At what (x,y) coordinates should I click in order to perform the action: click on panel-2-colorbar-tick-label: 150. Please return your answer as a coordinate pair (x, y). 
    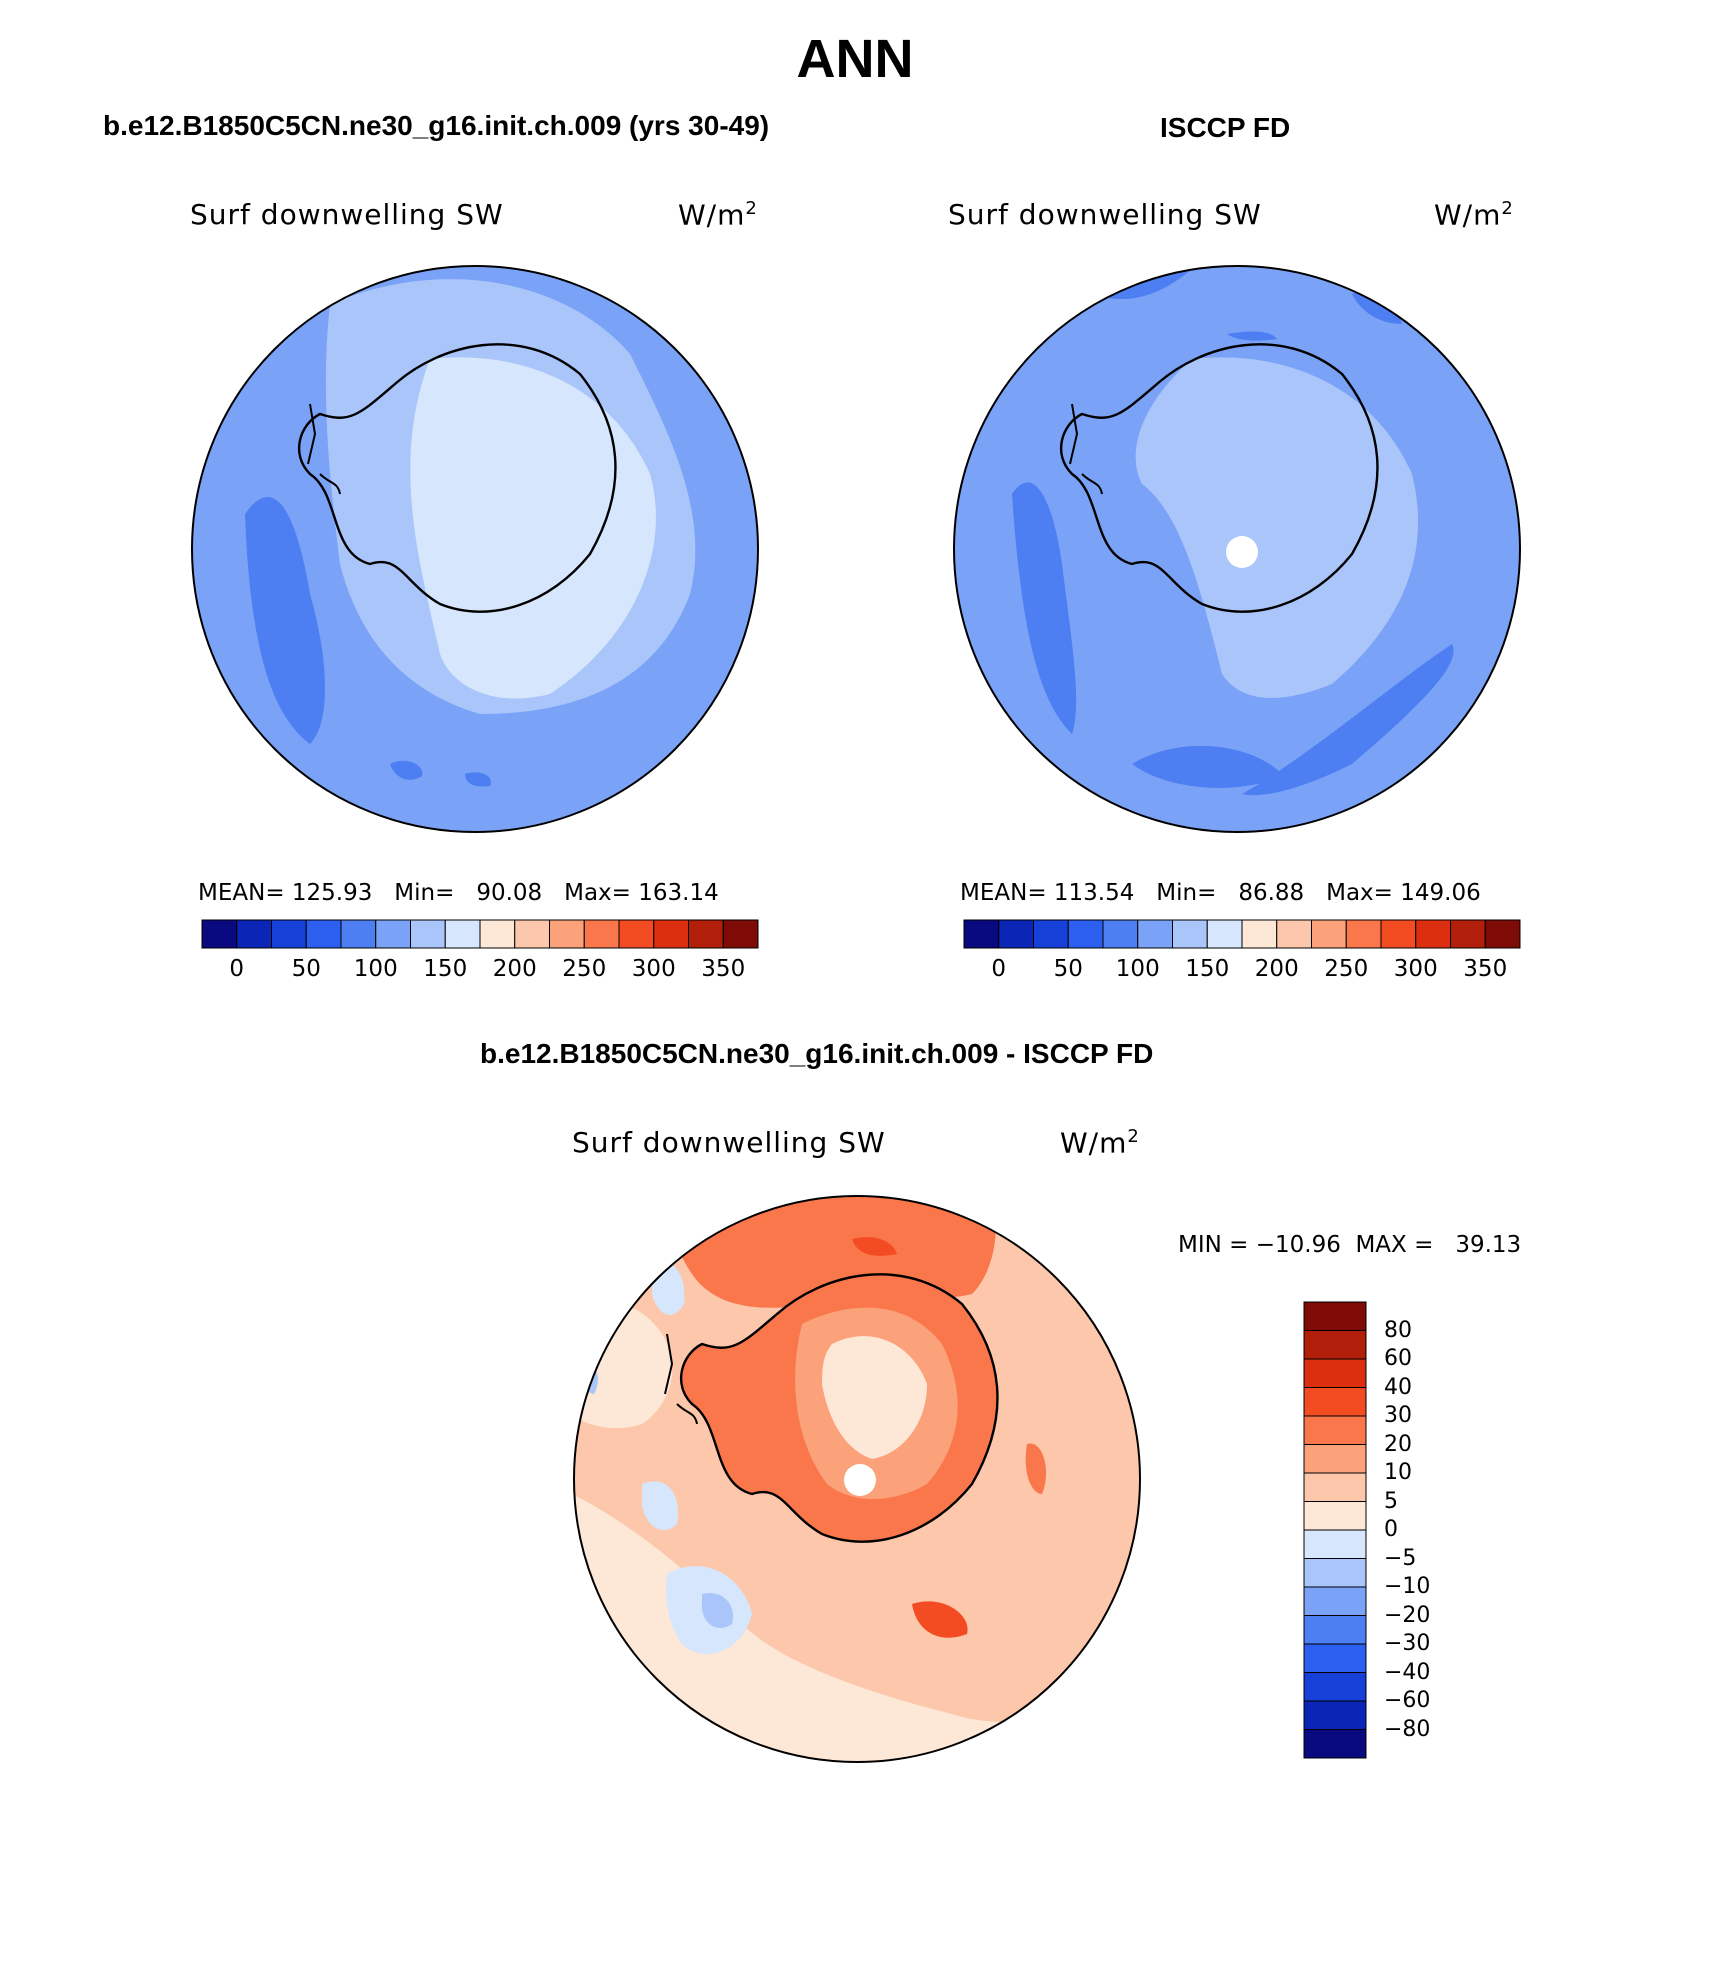
    Looking at the image, I should click on (1207, 969).